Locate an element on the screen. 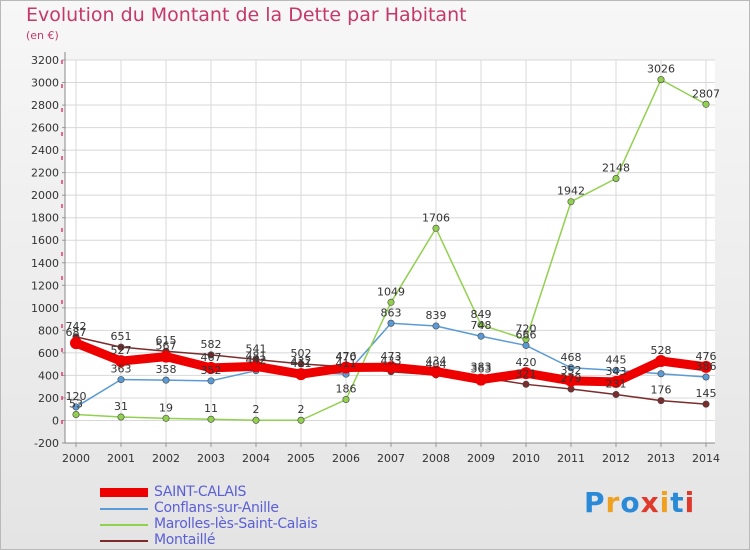 This screenshot has width=750, height=550. data-label: 481 is located at coordinates (256, 355).